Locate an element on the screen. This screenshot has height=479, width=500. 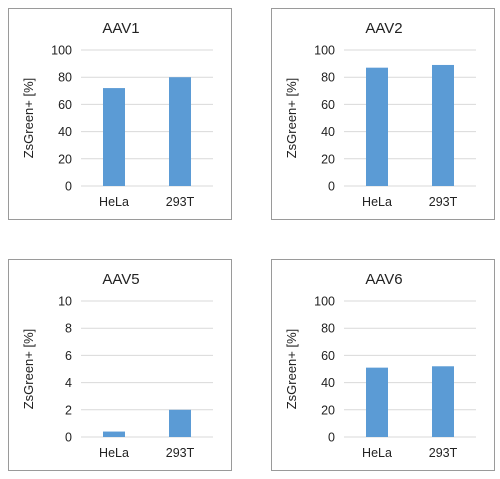
chart-title: AAV1 is located at coordinates (120, 28).